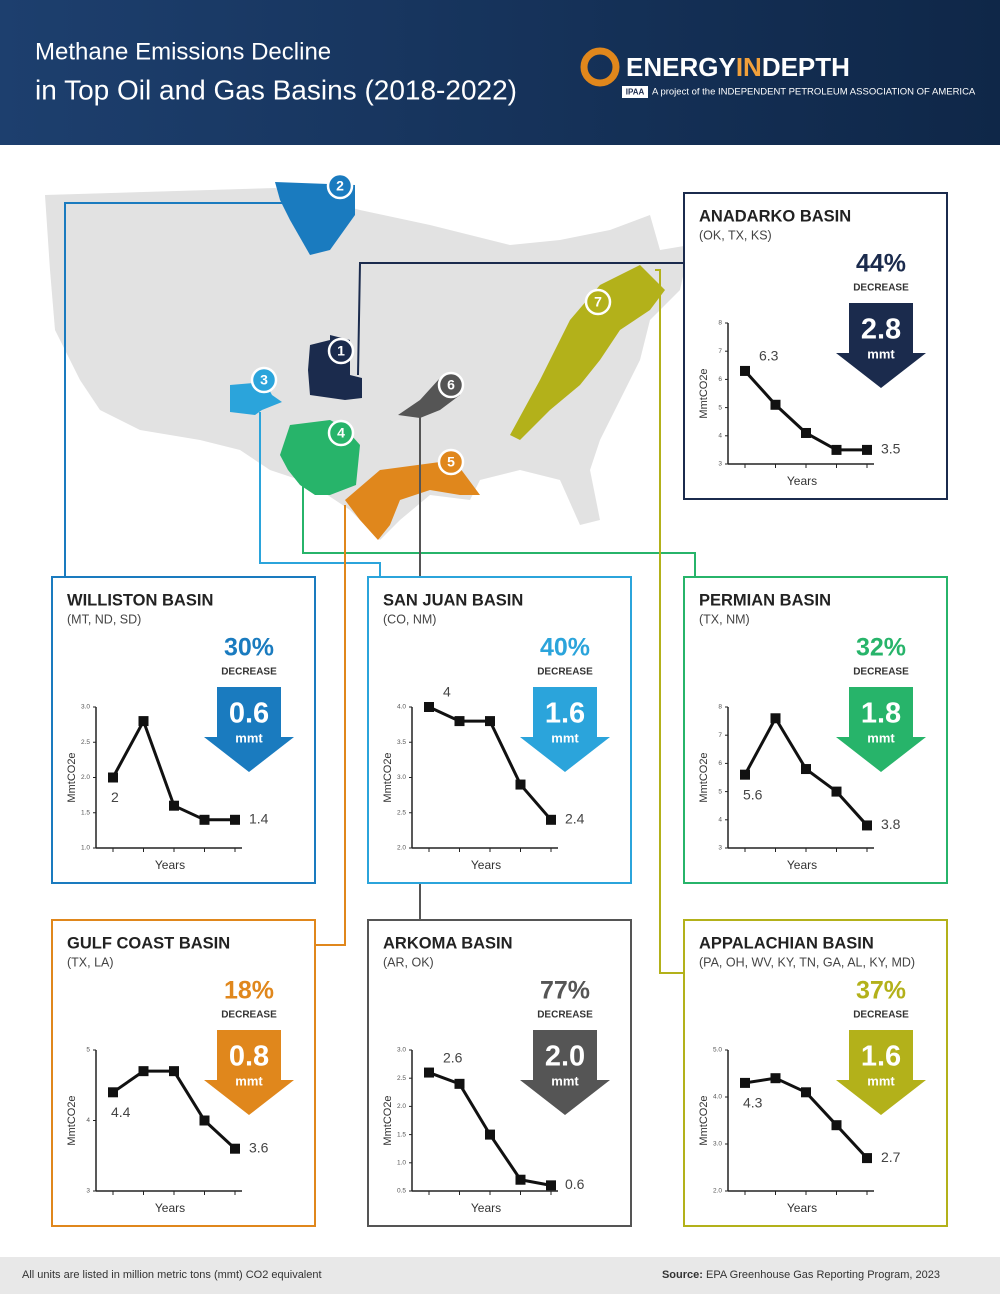  I want to click on decrease-percent: 30%, so click(249, 648).